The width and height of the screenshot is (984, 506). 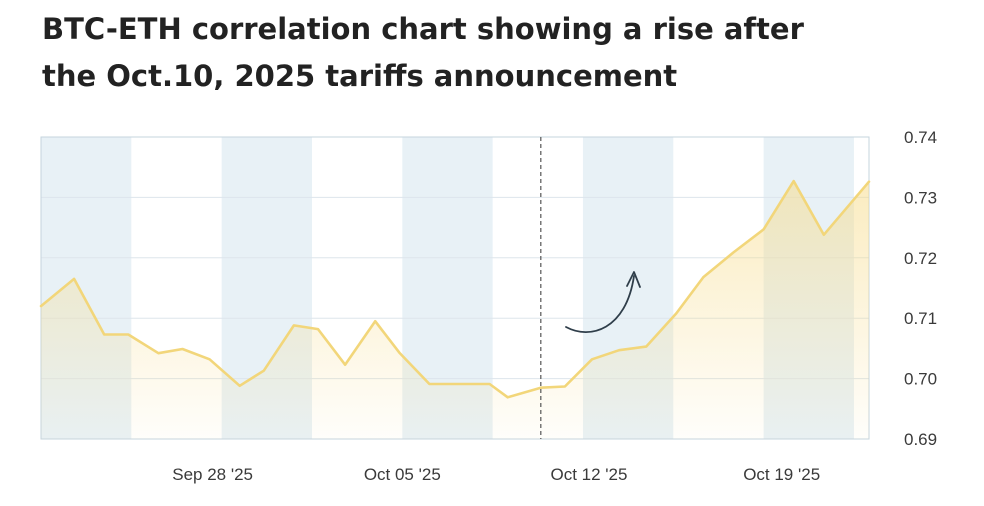 What do you see at coordinates (600, 304) in the screenshot?
I see `rise-arrow-icon` at bounding box center [600, 304].